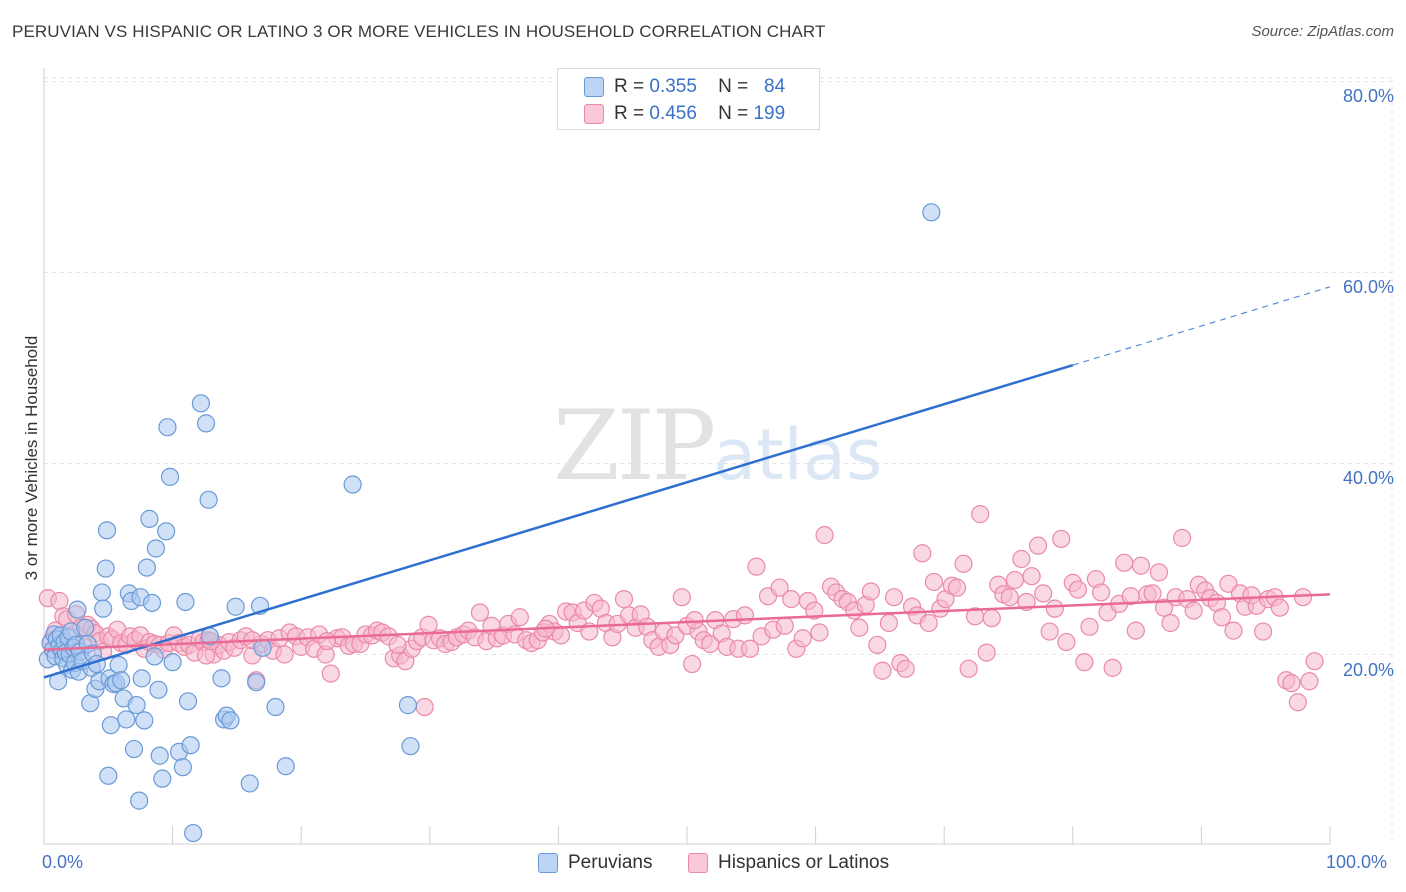 The width and height of the screenshot is (1406, 892). Describe the element at coordinates (1368, 478) in the screenshot. I see `y-tick-label: 40.0%` at that location.